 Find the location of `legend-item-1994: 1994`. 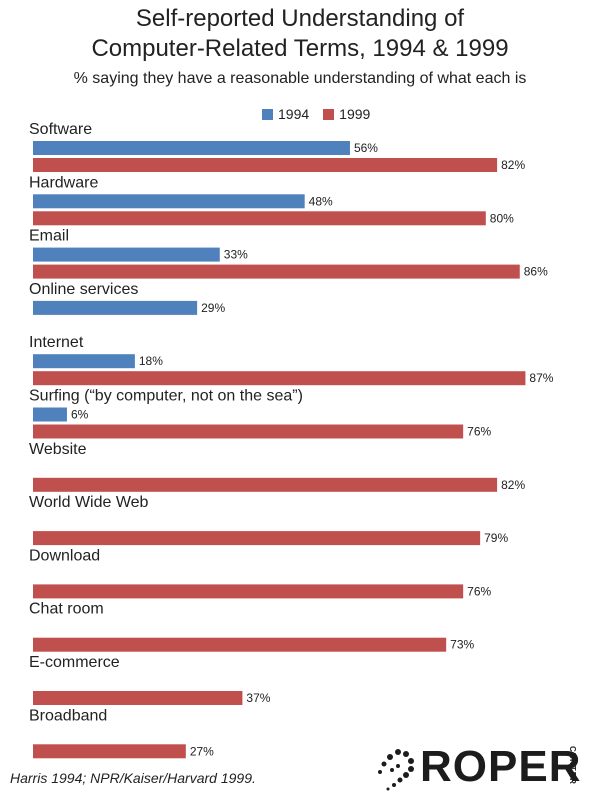

legend-item-1994: 1994 is located at coordinates (285, 114).